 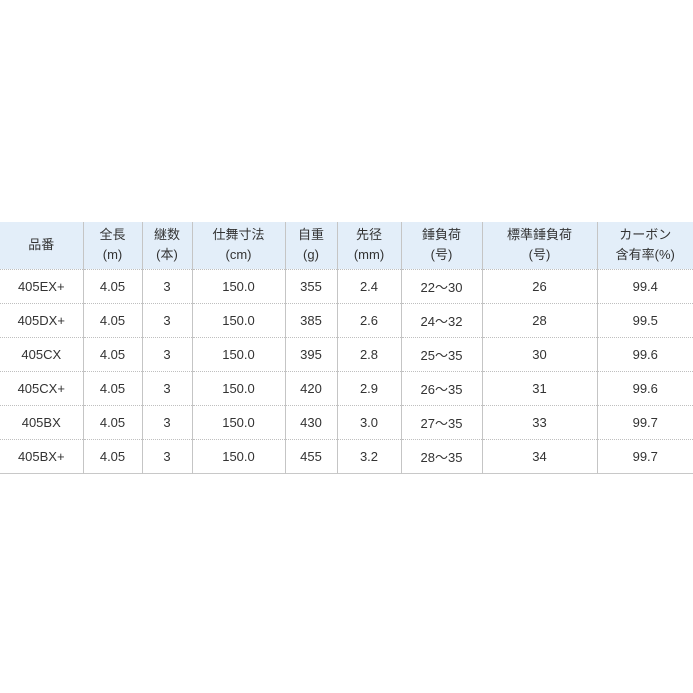 I want to click on col-header-carbon-content: カーボン 含有率(%), so click(x=645, y=246).